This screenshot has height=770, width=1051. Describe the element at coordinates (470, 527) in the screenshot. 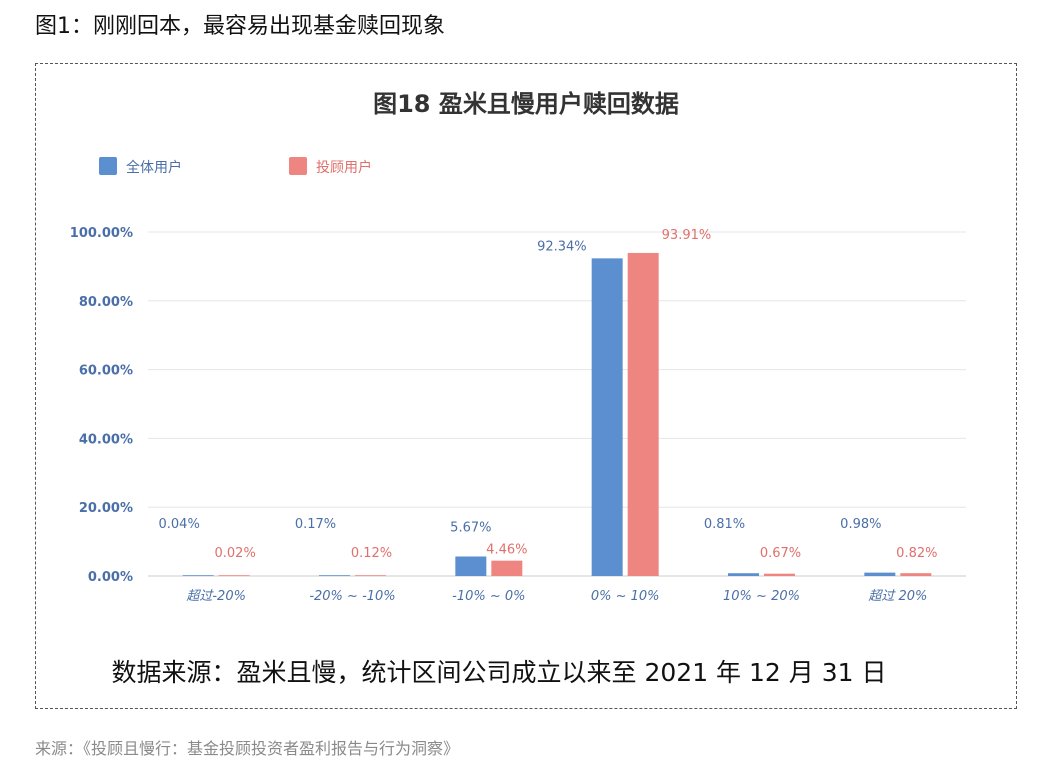

I see `data-label-all-users: 5.67%` at that location.